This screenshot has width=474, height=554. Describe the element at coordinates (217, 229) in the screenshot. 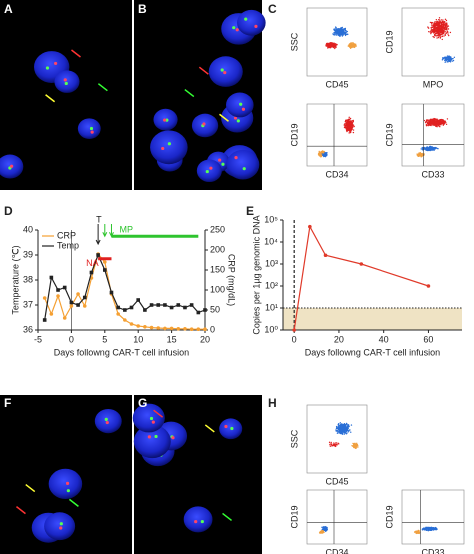

I see `y2-tick-label: 250` at that location.